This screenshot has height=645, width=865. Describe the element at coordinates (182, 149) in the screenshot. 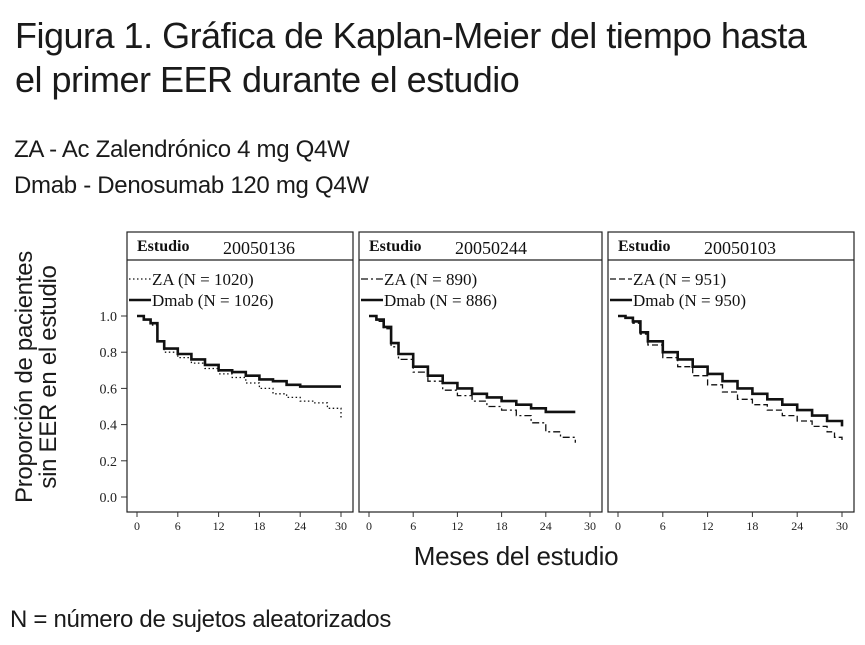

I see `abbreviation-za: ZA - Ac Zalendrónico 4 mg Q4W` at that location.